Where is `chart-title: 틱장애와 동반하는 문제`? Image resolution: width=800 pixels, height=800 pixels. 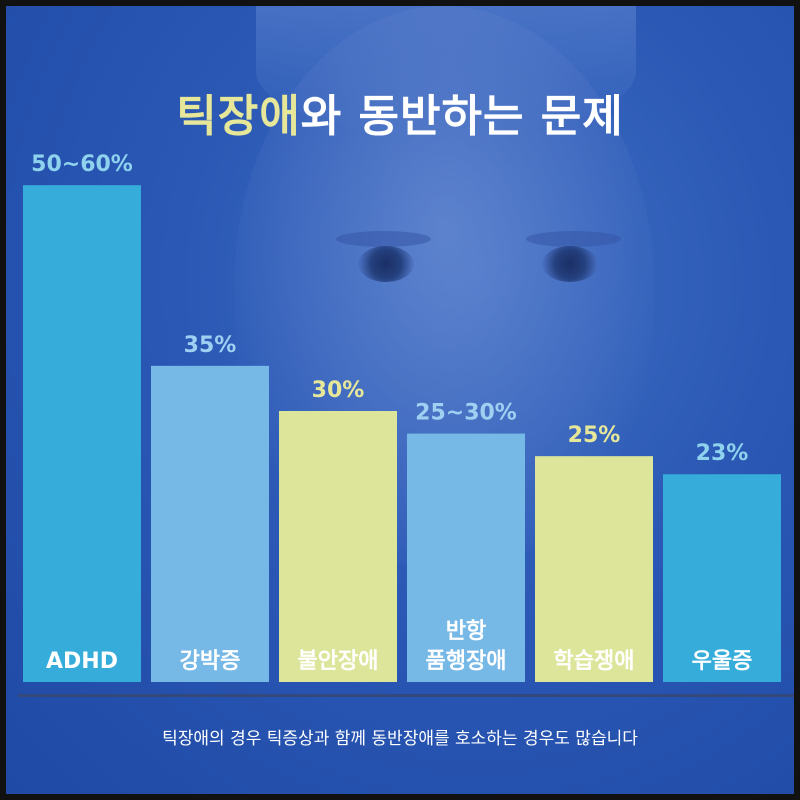 chart-title: 틱장애와 동반하는 문제 is located at coordinates (400, 112).